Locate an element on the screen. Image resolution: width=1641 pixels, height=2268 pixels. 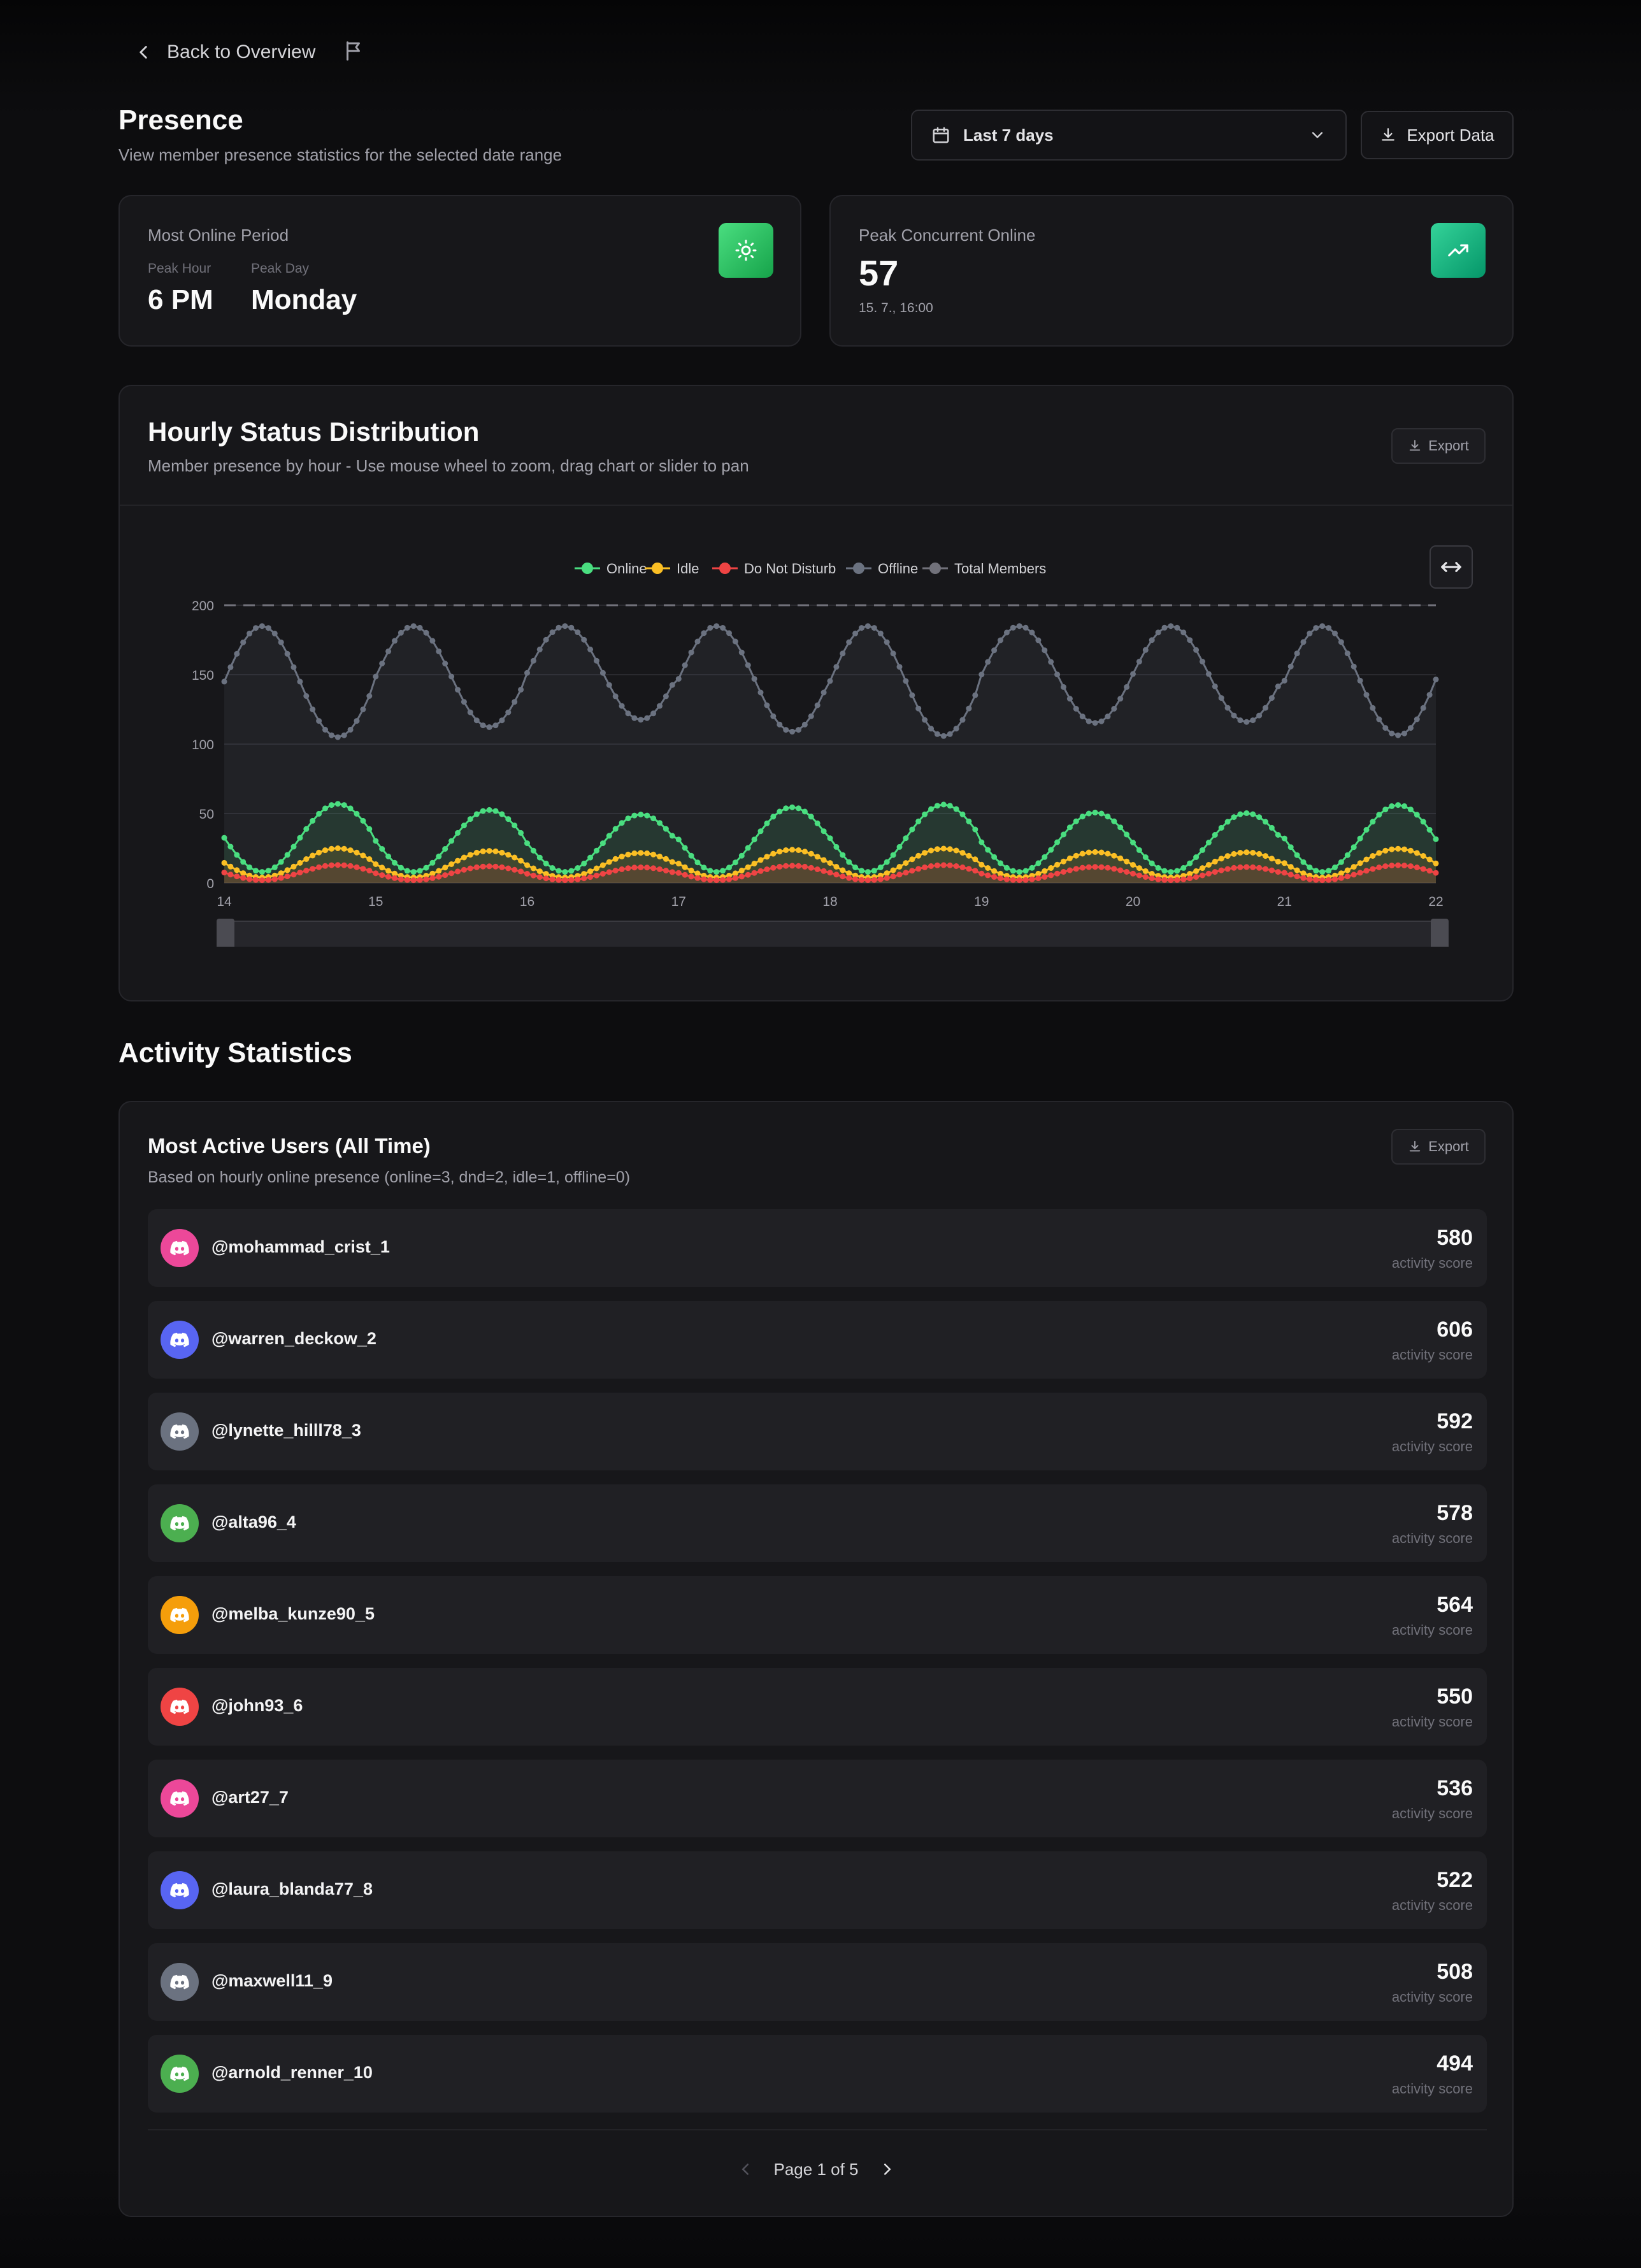
user-row: @melba_kunze90_5 564 activity score is located at coordinates (817, 1615).